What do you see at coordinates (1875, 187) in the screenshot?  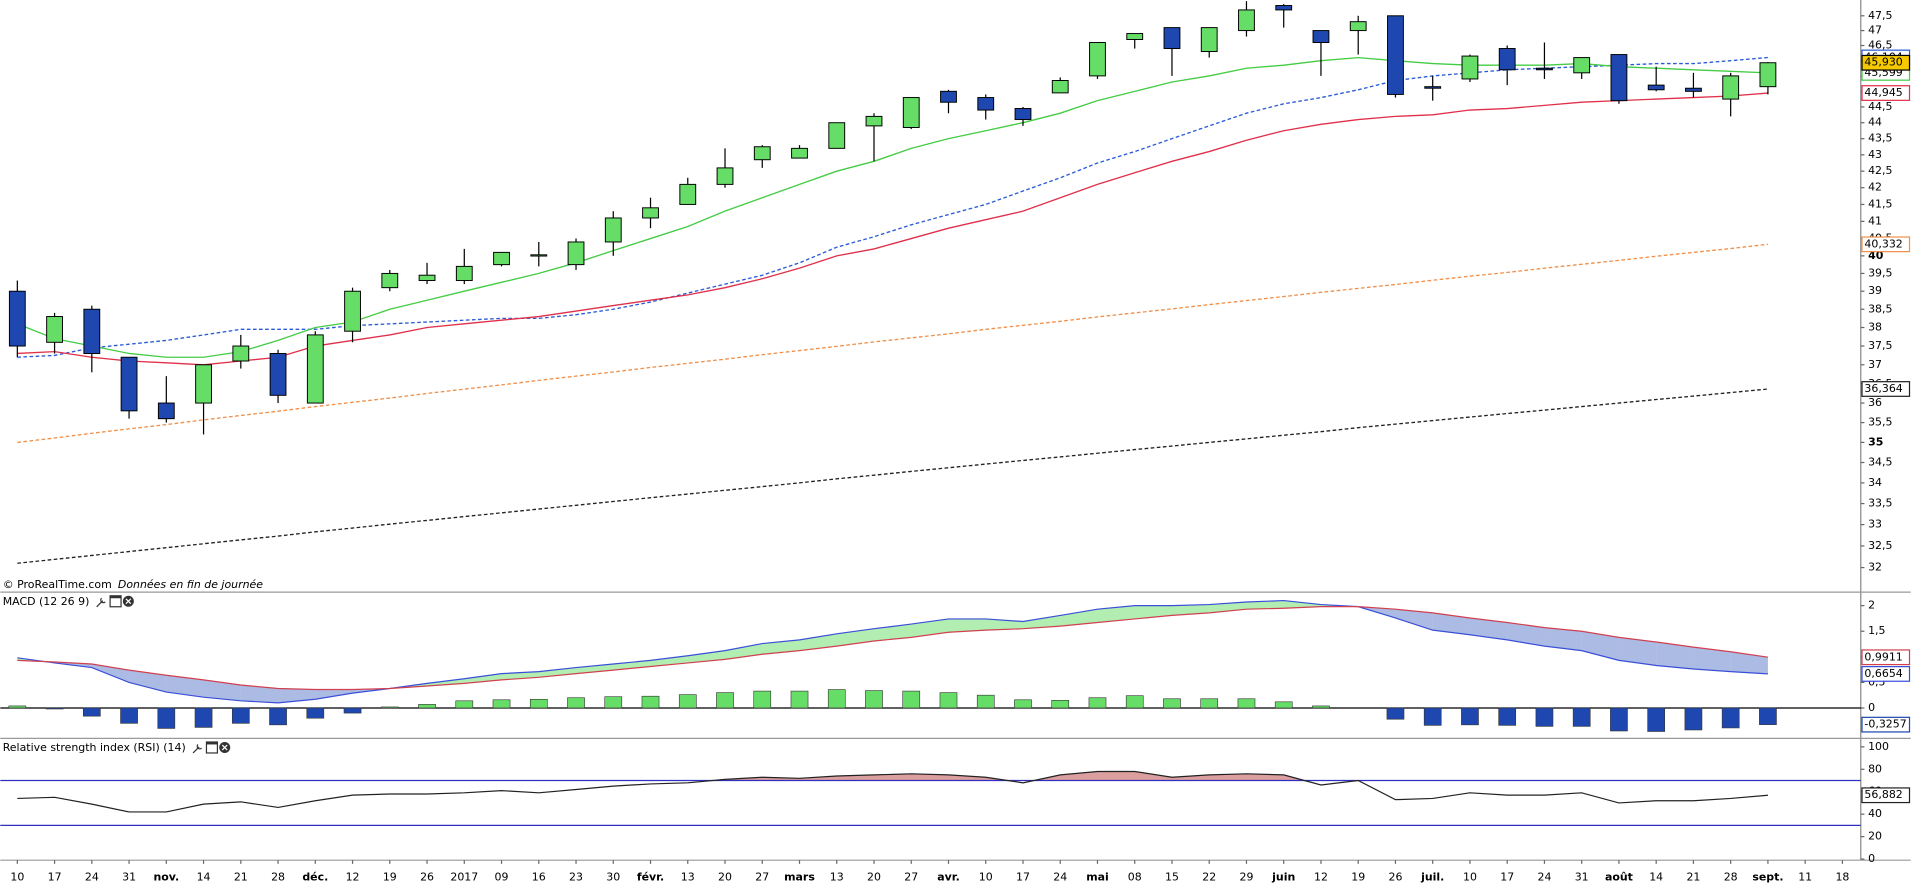 I see `y-tick-label: 42` at bounding box center [1875, 187].